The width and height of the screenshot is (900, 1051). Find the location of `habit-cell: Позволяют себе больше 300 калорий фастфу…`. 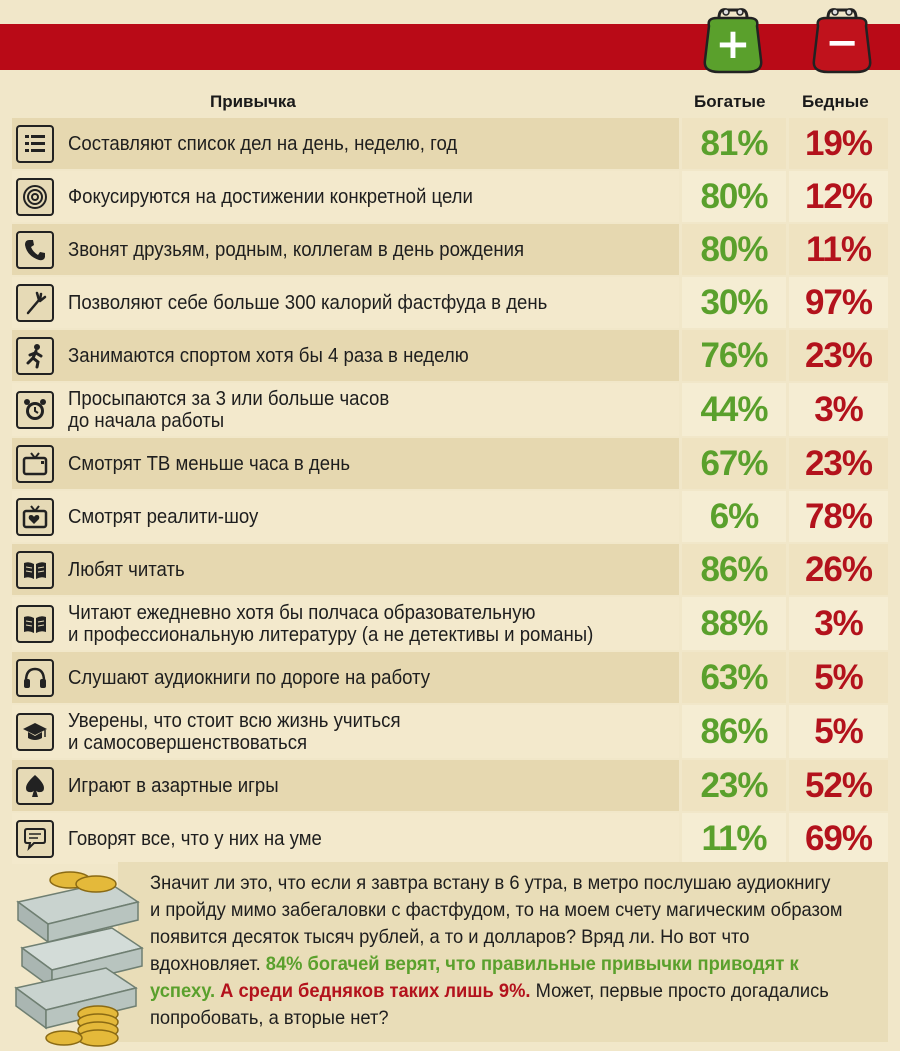

habit-cell: Позволяют себе больше 300 калорий фастфу… is located at coordinates (345, 302).